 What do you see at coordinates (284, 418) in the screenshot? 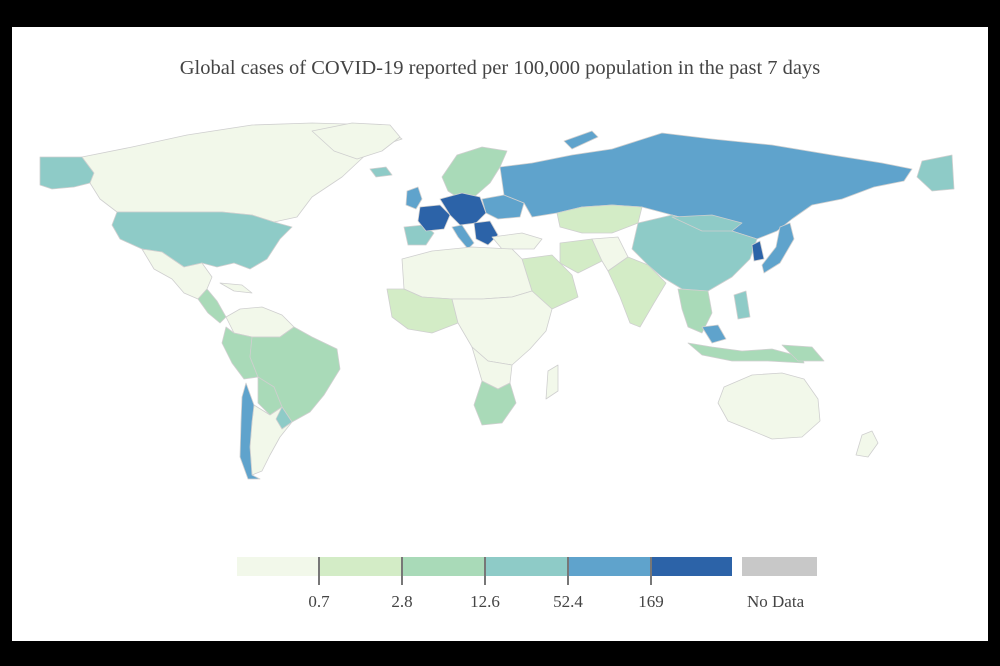
I see `region-uruguay` at bounding box center [284, 418].